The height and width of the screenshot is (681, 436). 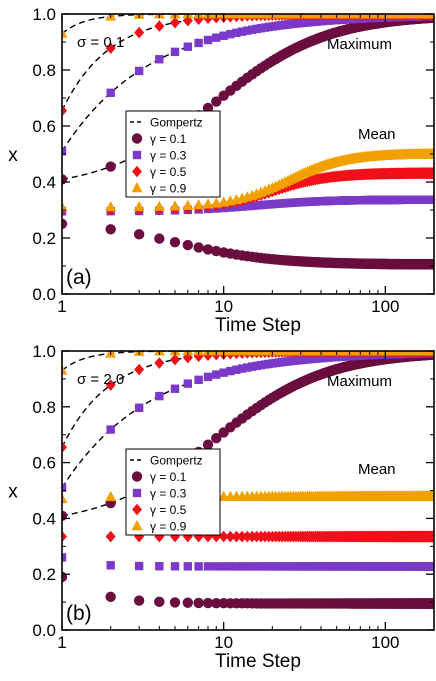 I want to click on x-tick-label: 1, so click(x=61, y=642).